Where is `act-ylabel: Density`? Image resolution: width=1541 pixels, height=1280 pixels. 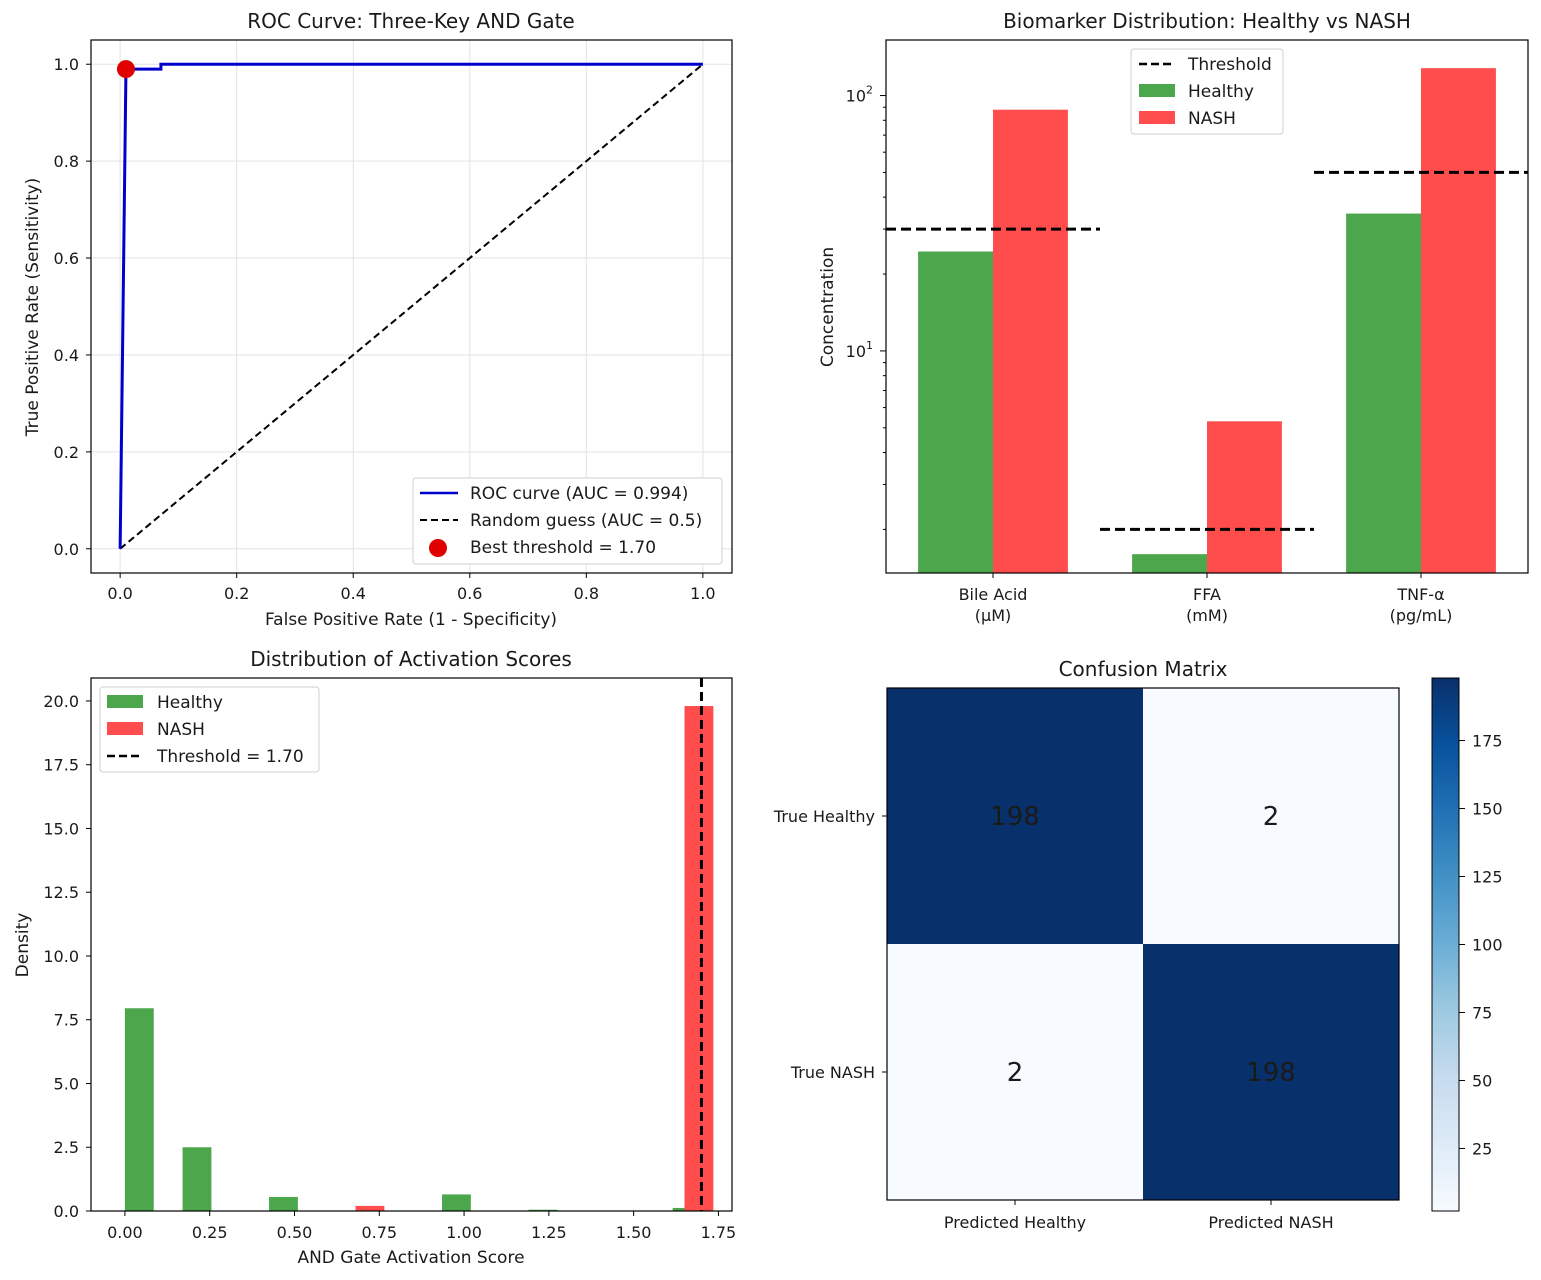
act-ylabel: Density is located at coordinates (23, 945).